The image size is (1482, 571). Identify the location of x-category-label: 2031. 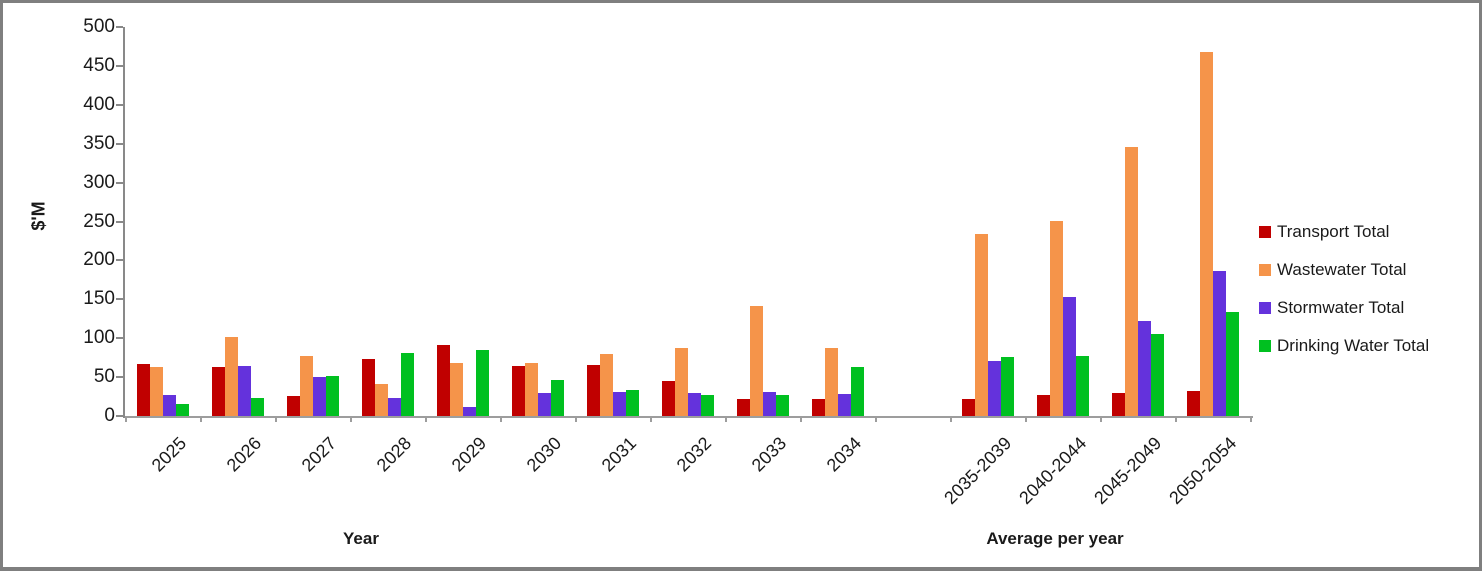
(619, 454).